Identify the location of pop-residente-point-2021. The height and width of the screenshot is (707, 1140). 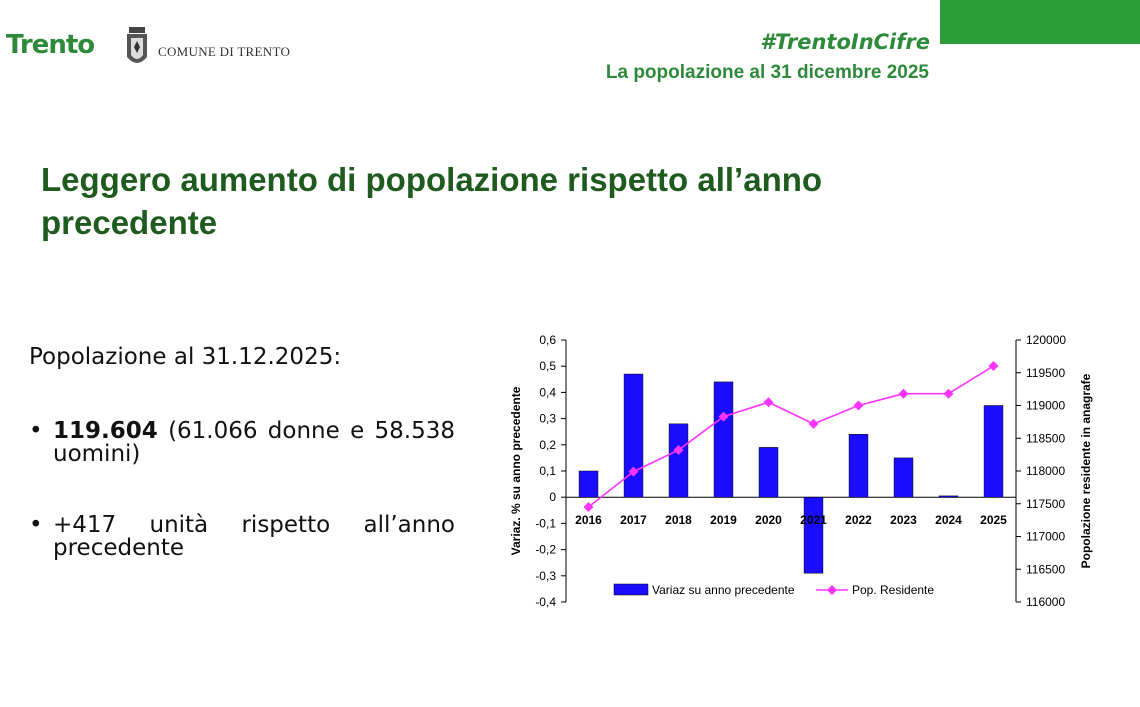
(813, 423).